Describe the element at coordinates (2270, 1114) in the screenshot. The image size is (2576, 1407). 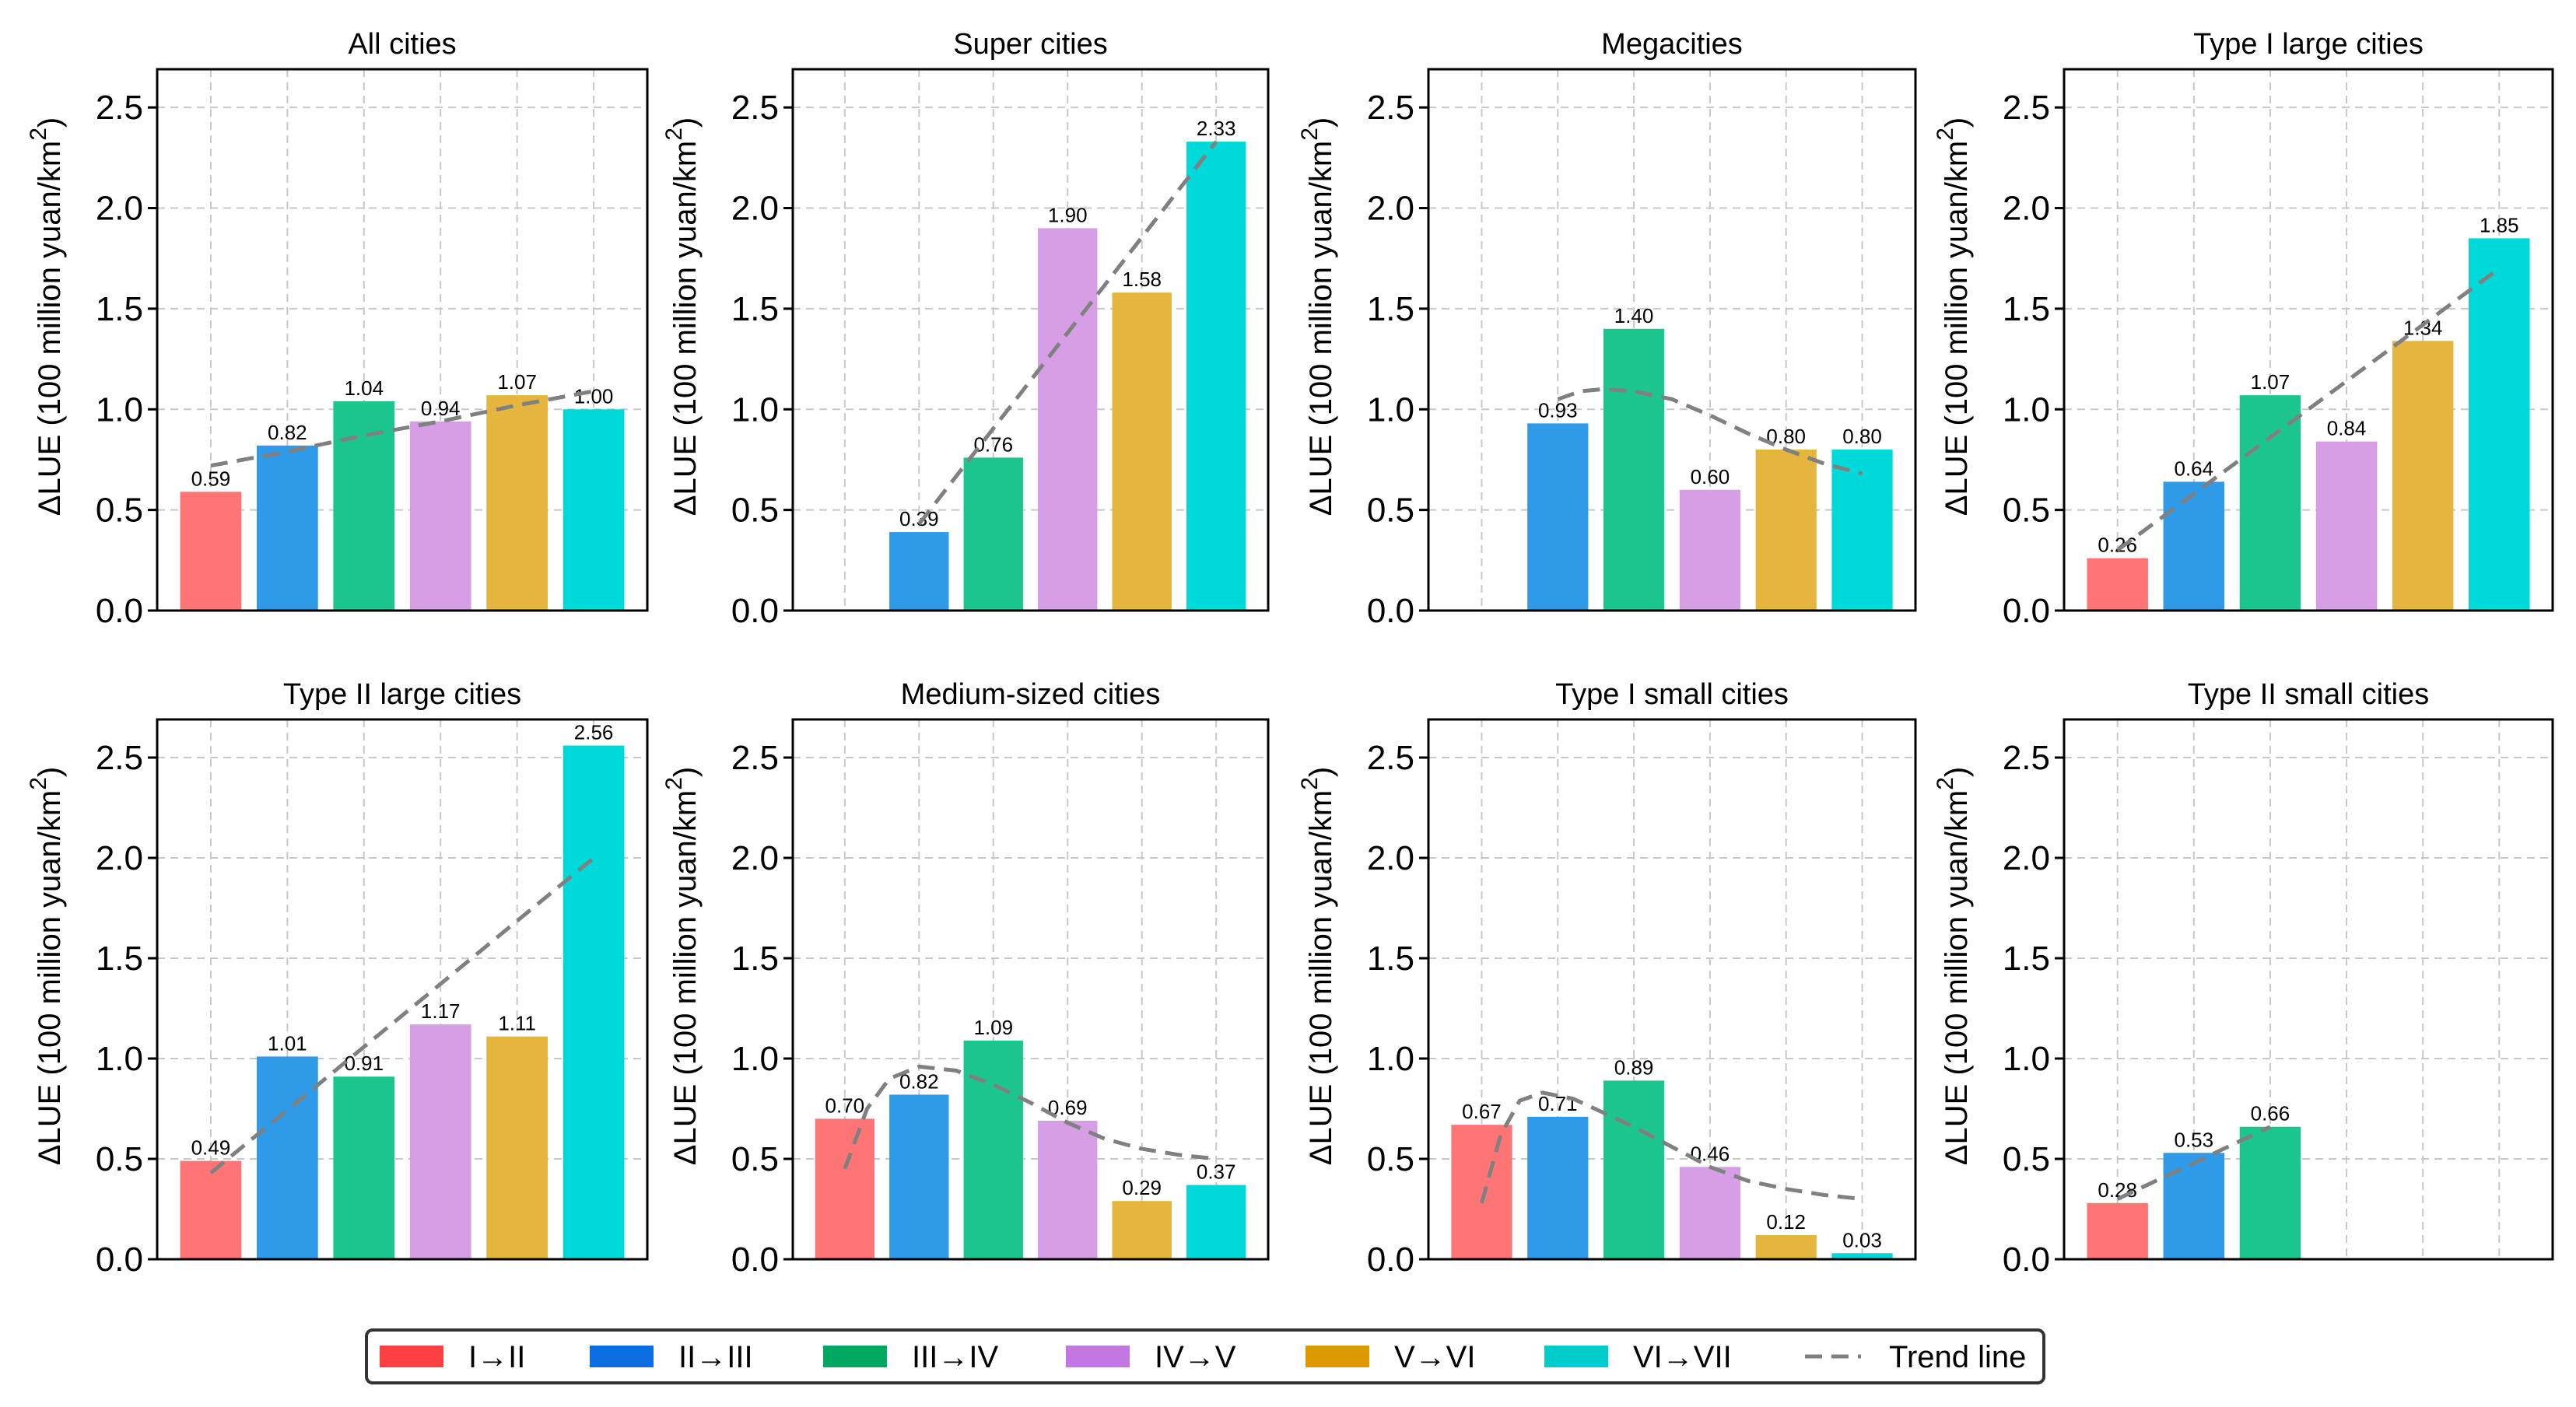
I see `data-label: 0.66` at that location.